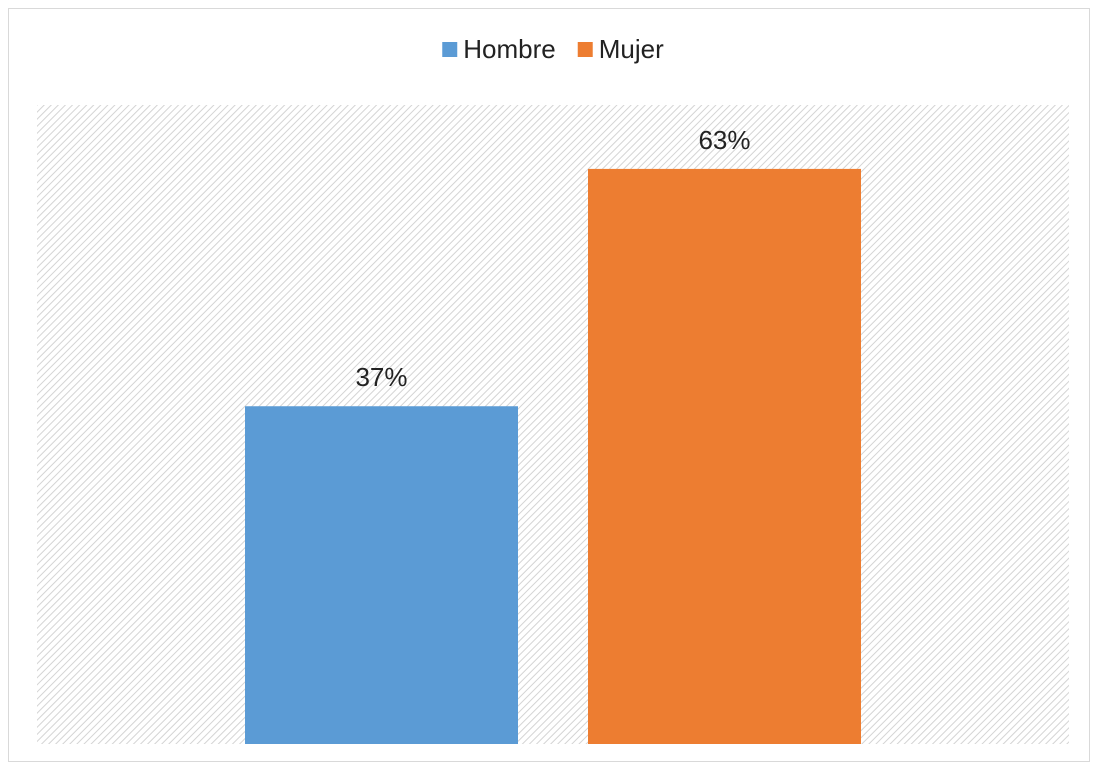 The width and height of the screenshot is (1094, 766). What do you see at coordinates (631, 49) in the screenshot?
I see `legend-label: Mujer` at bounding box center [631, 49].